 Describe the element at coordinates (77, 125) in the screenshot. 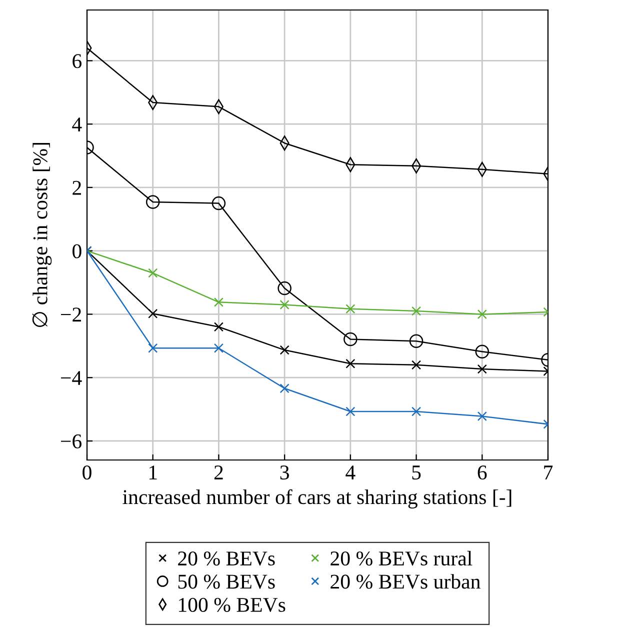

I see `y-tick-label: 4` at that location.